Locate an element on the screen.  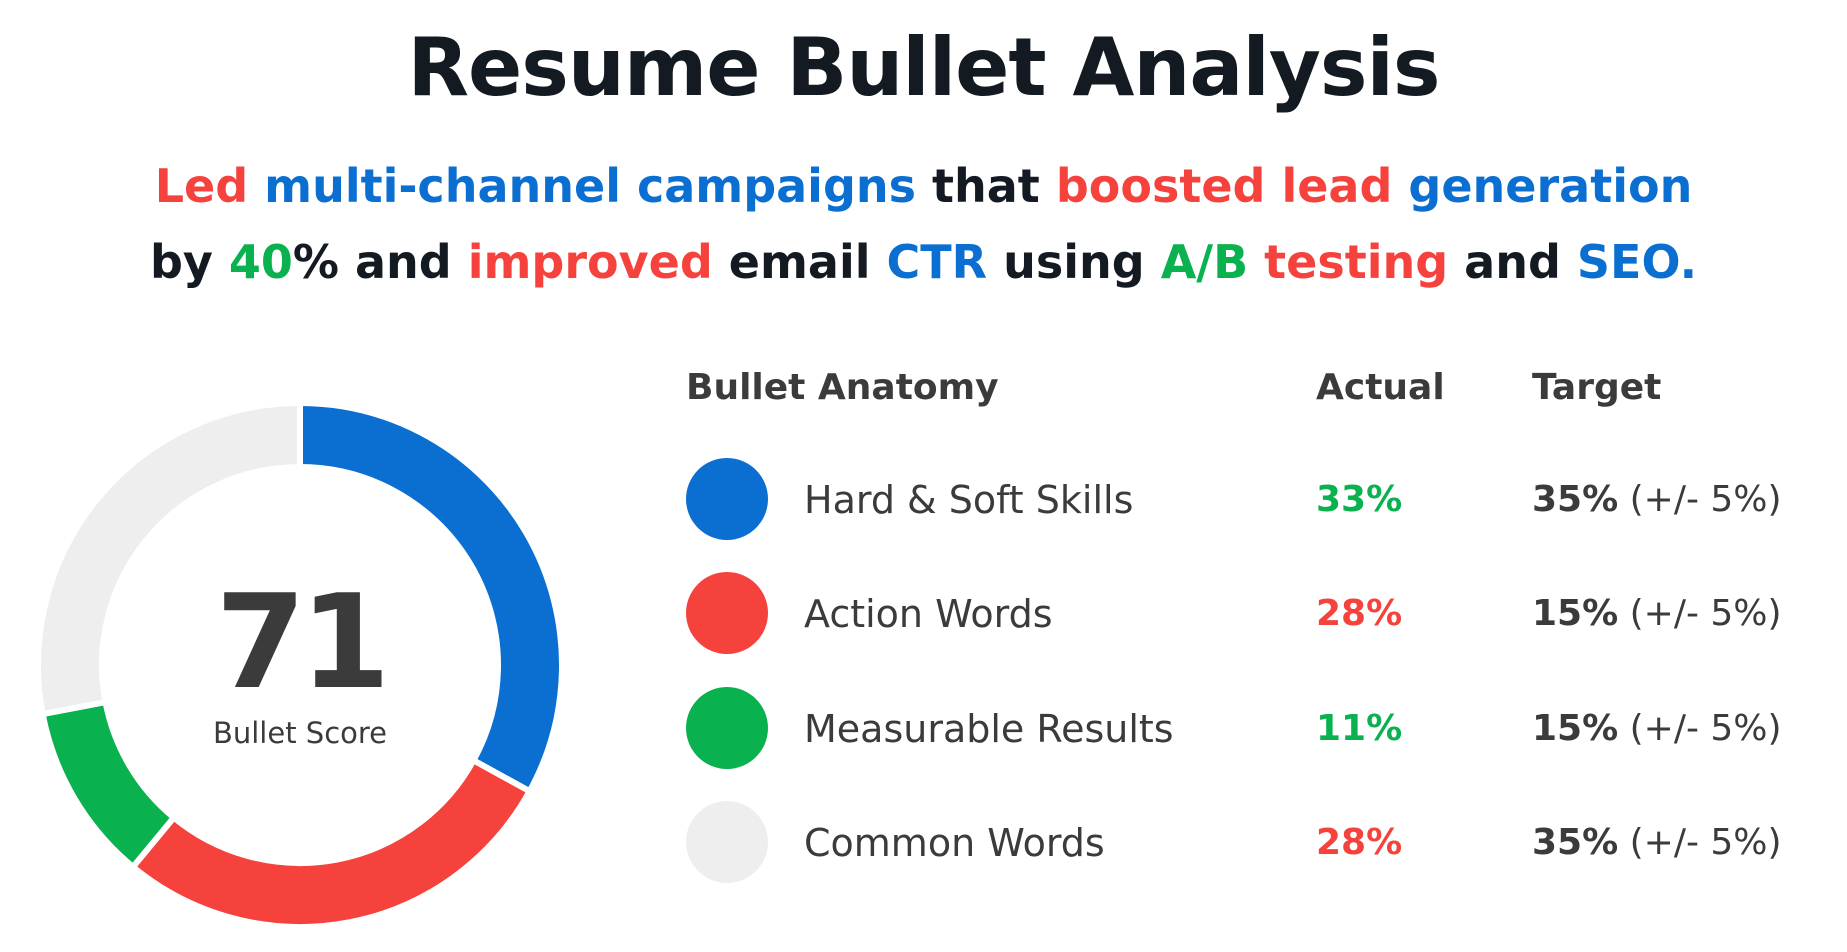
page-title: Resume Bullet Analysis is located at coordinates (923, 67).